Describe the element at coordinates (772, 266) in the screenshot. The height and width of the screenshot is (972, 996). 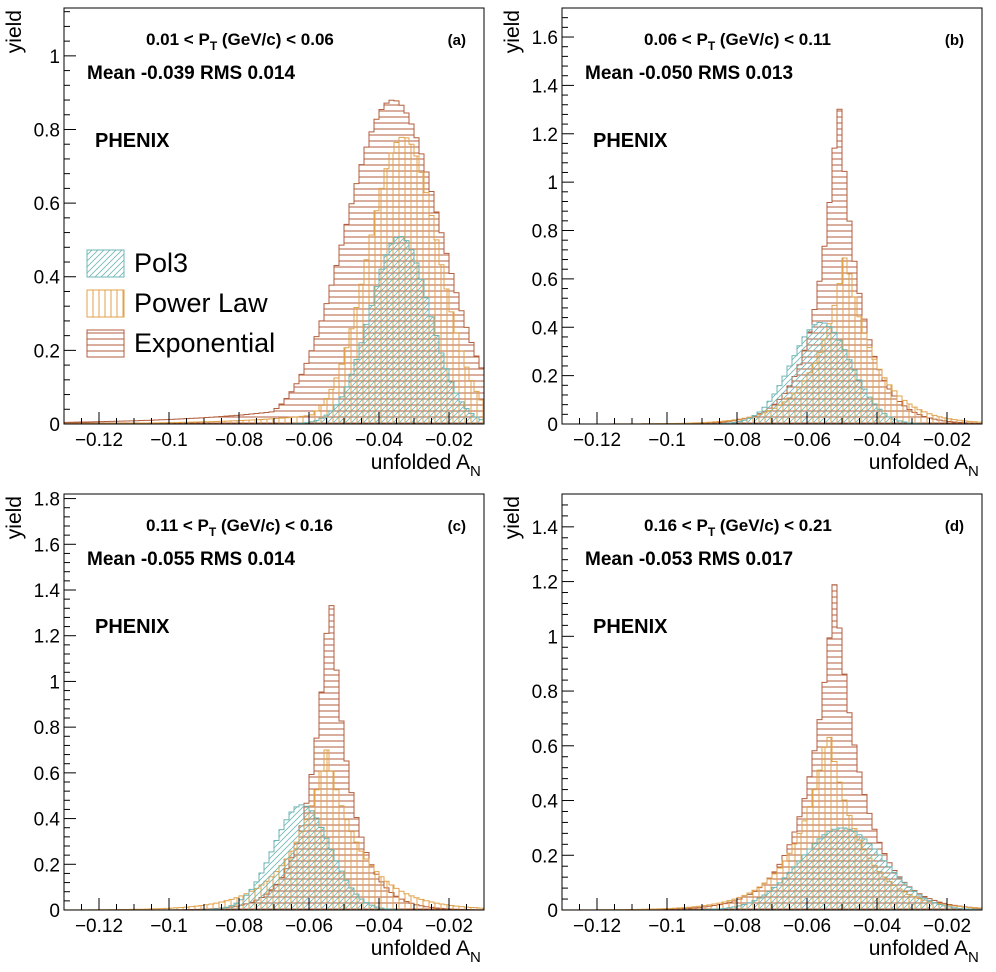
I see `histogram-exponential` at that location.